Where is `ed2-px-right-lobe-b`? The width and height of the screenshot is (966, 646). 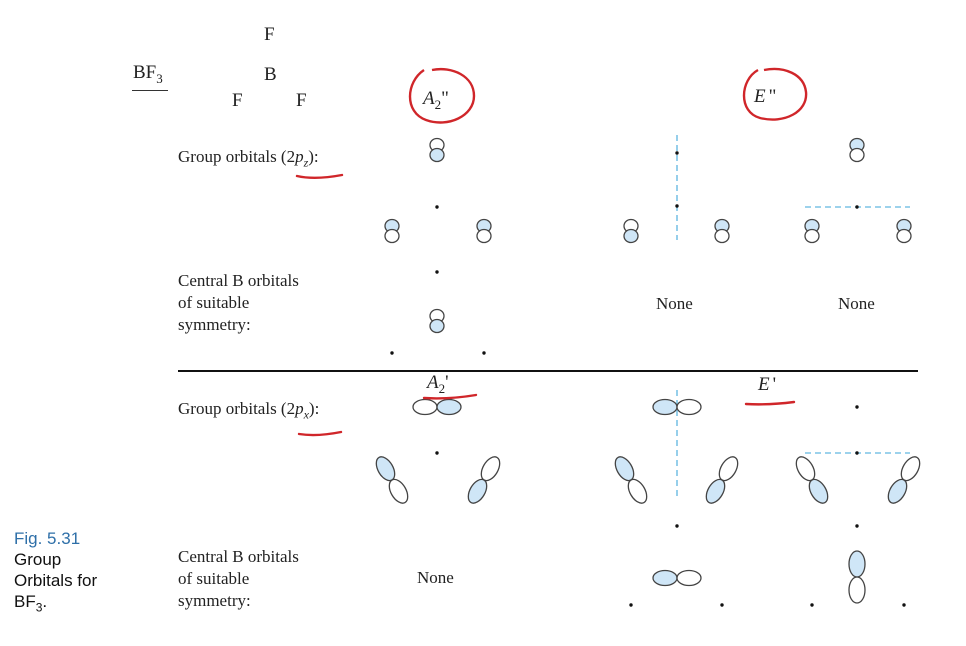 ed2-px-right-lobe-b is located at coordinates (897, 491).